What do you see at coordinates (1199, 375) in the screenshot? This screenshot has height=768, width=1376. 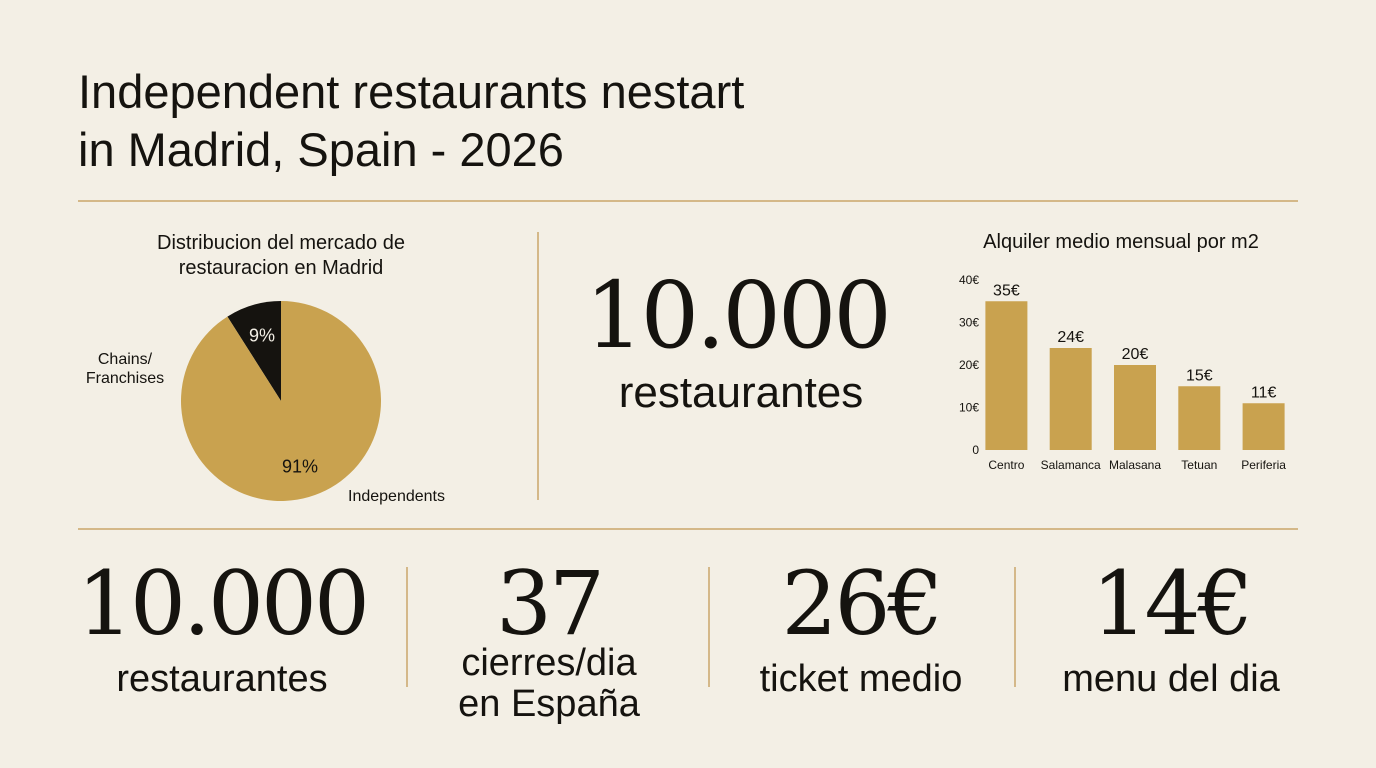 I see `data-label: 15€` at bounding box center [1199, 375].